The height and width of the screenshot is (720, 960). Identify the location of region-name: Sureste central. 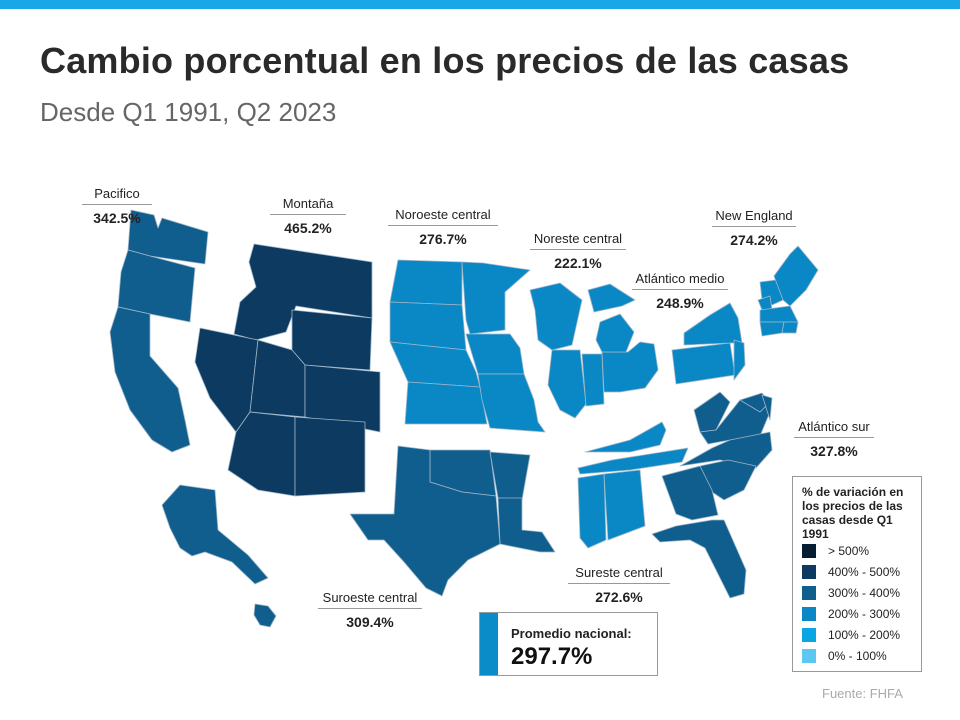
(619, 574).